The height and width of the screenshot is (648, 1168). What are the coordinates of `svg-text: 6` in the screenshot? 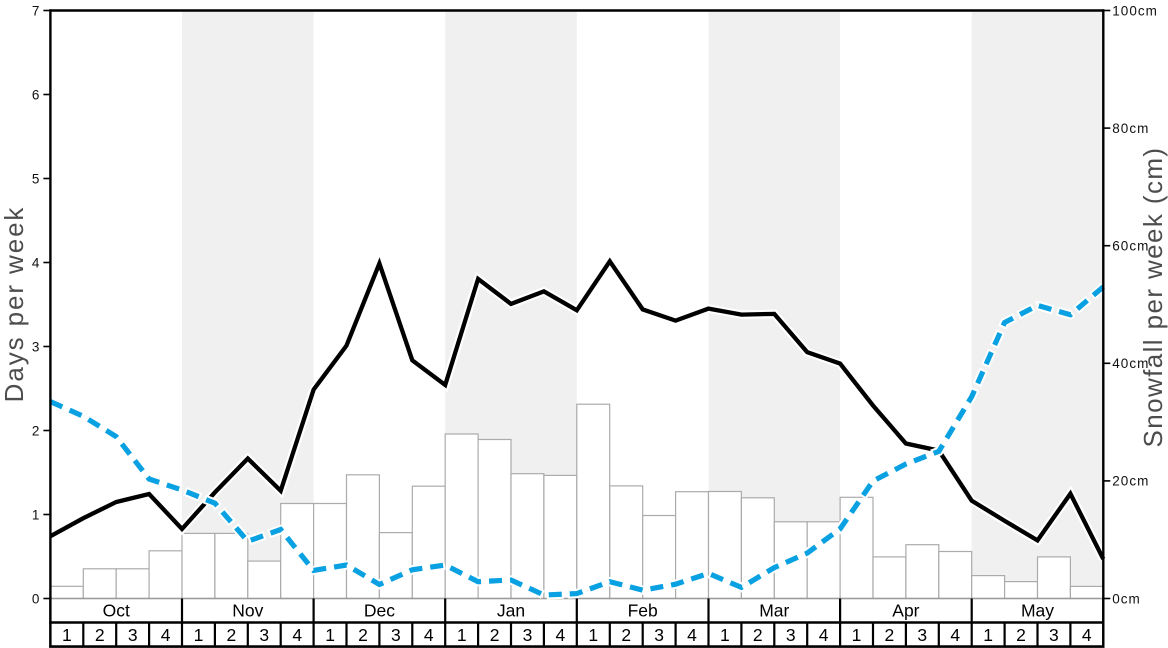 It's located at (36, 94).